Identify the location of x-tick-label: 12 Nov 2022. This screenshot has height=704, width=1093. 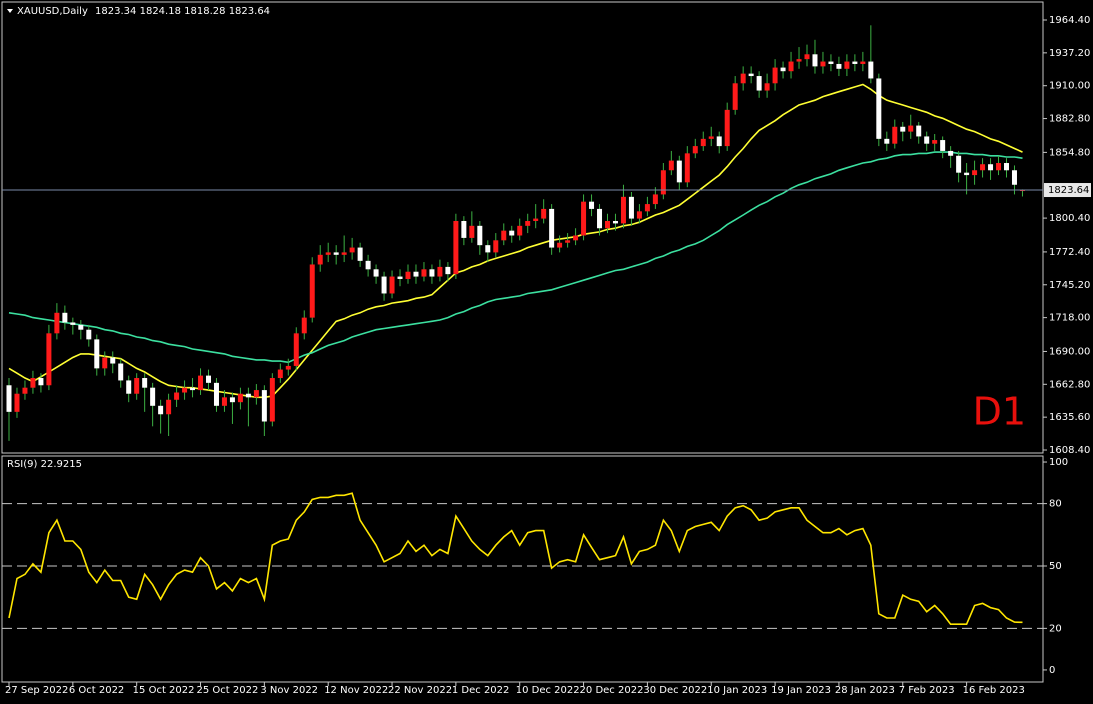
(356, 690).